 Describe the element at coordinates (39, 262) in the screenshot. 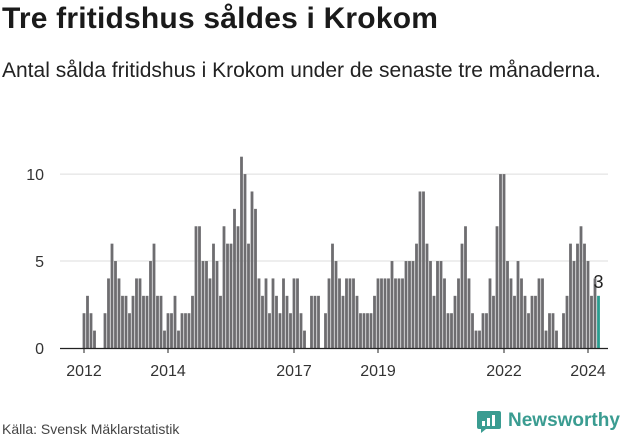

I see `y-tick-label: 5` at that location.